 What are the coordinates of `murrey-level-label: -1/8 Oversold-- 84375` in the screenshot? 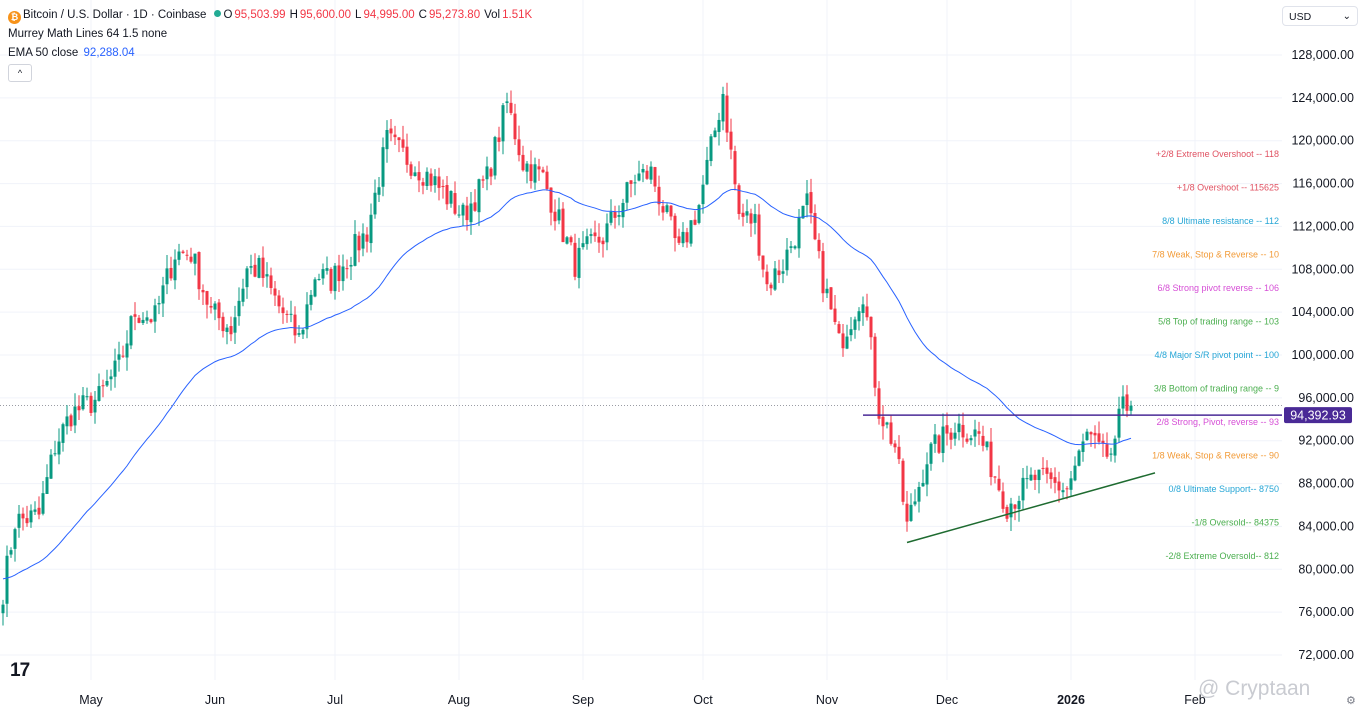 It's located at (1235, 522).